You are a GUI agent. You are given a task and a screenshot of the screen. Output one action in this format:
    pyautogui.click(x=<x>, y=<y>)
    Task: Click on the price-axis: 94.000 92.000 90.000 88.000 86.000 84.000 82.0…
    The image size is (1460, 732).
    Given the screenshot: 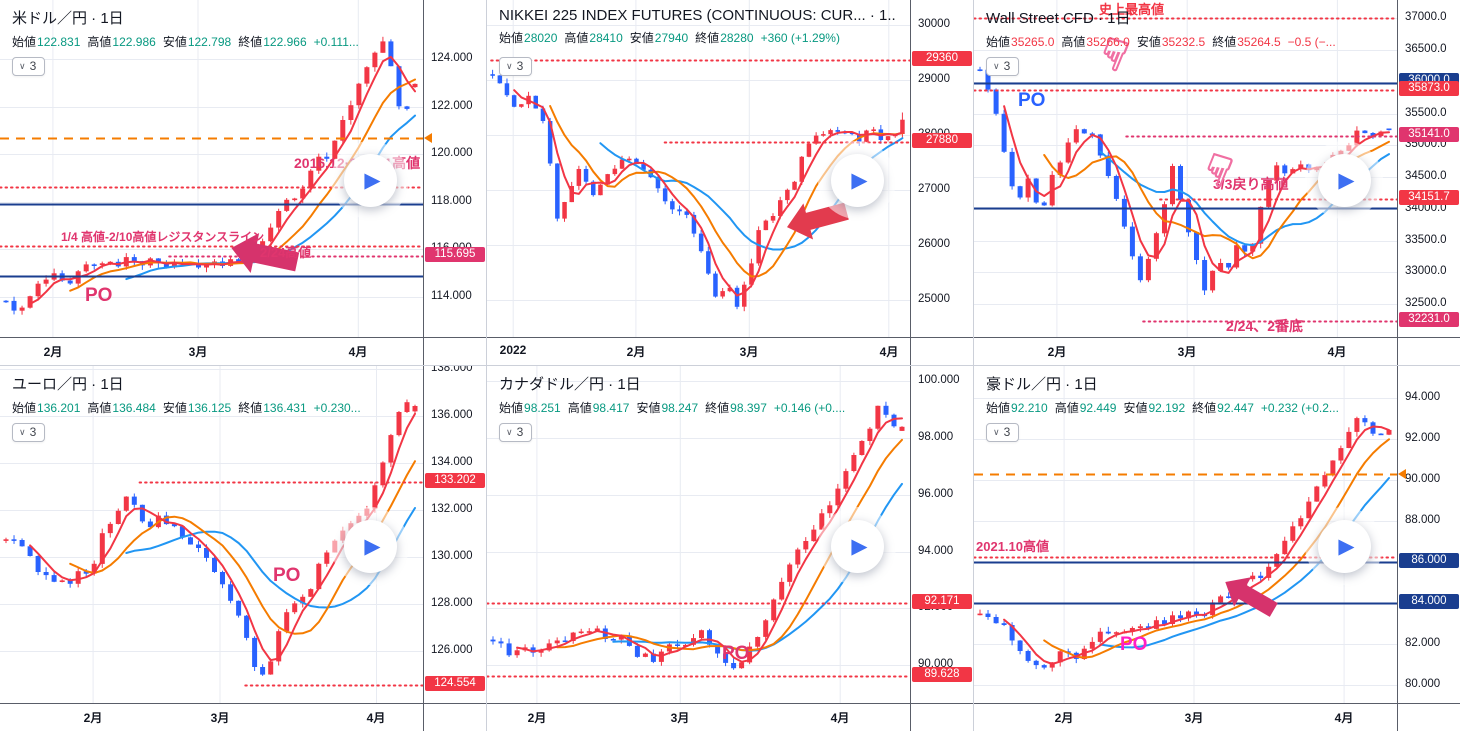 What is the action you would take?
    pyautogui.click(x=1428, y=534)
    